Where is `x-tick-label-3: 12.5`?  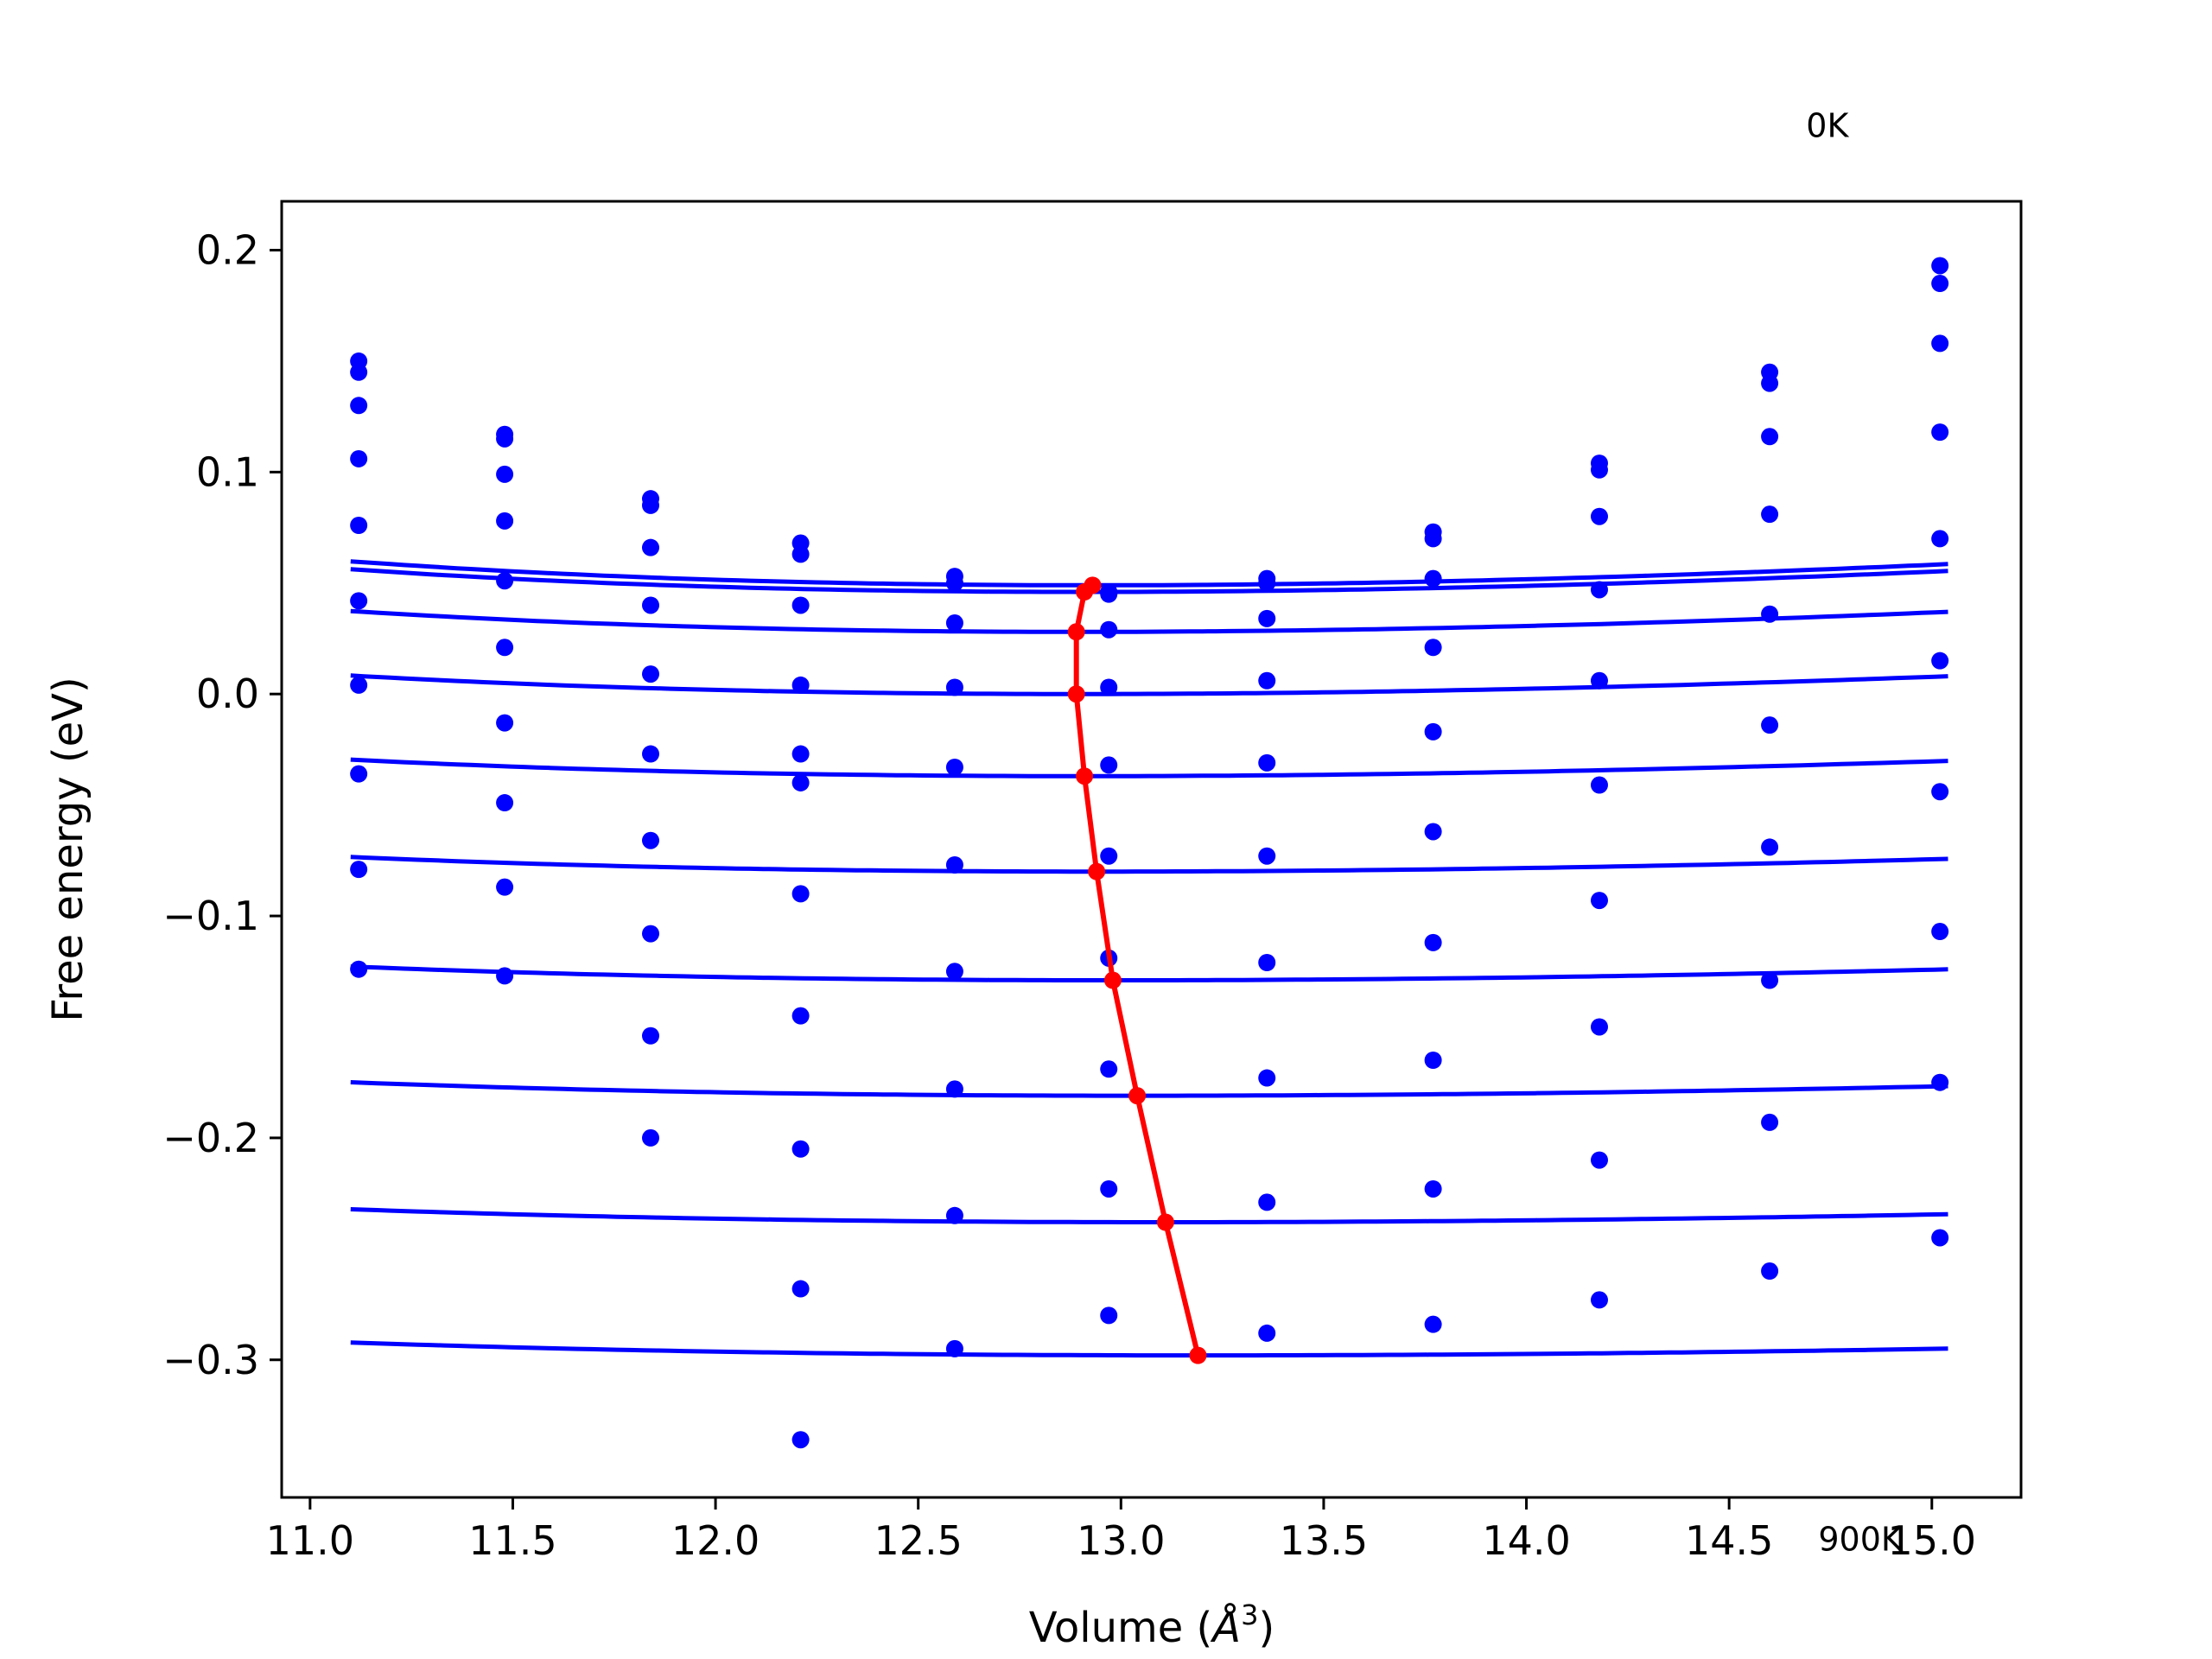
x-tick-label-3: 12.5 is located at coordinates (918, 1540).